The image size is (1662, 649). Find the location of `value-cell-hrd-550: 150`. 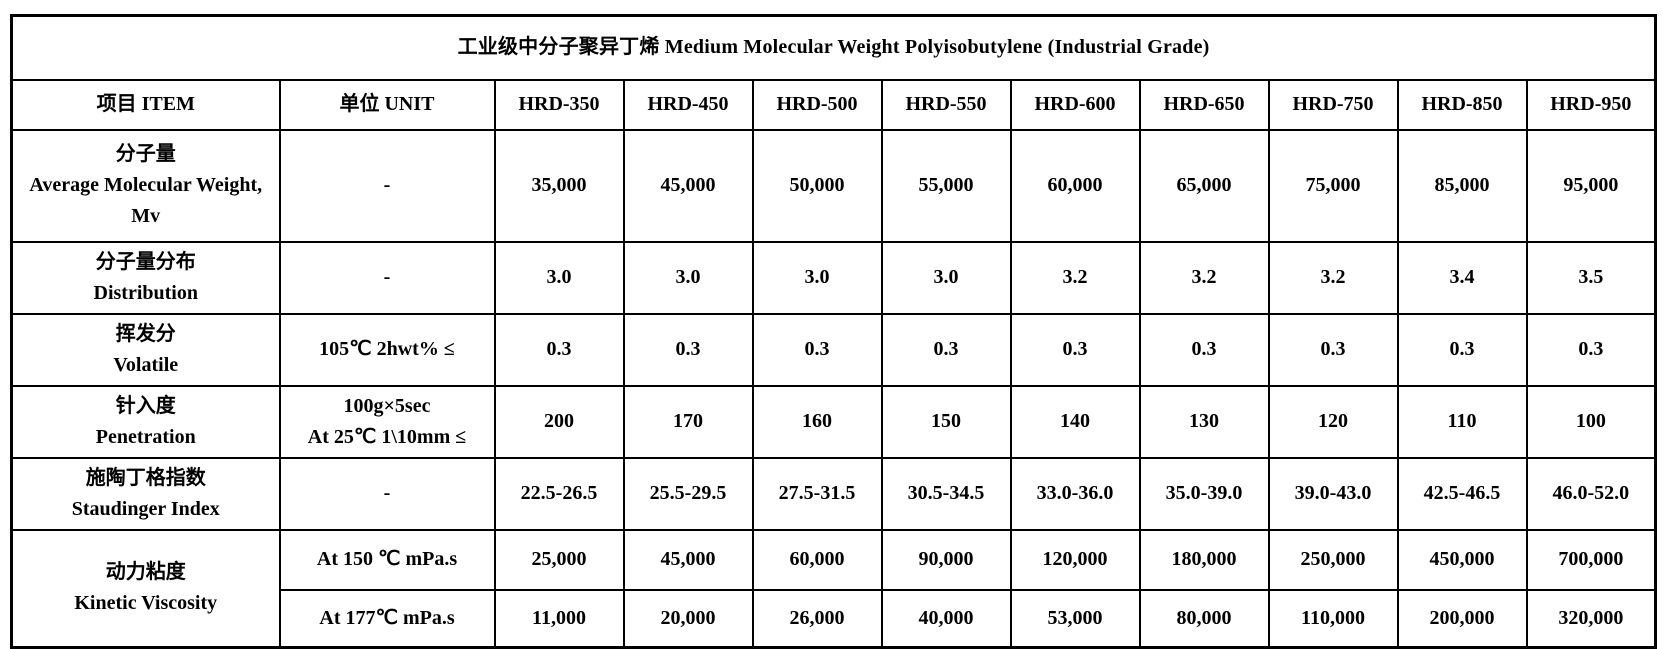

value-cell-hrd-550: 150 is located at coordinates (946, 421).